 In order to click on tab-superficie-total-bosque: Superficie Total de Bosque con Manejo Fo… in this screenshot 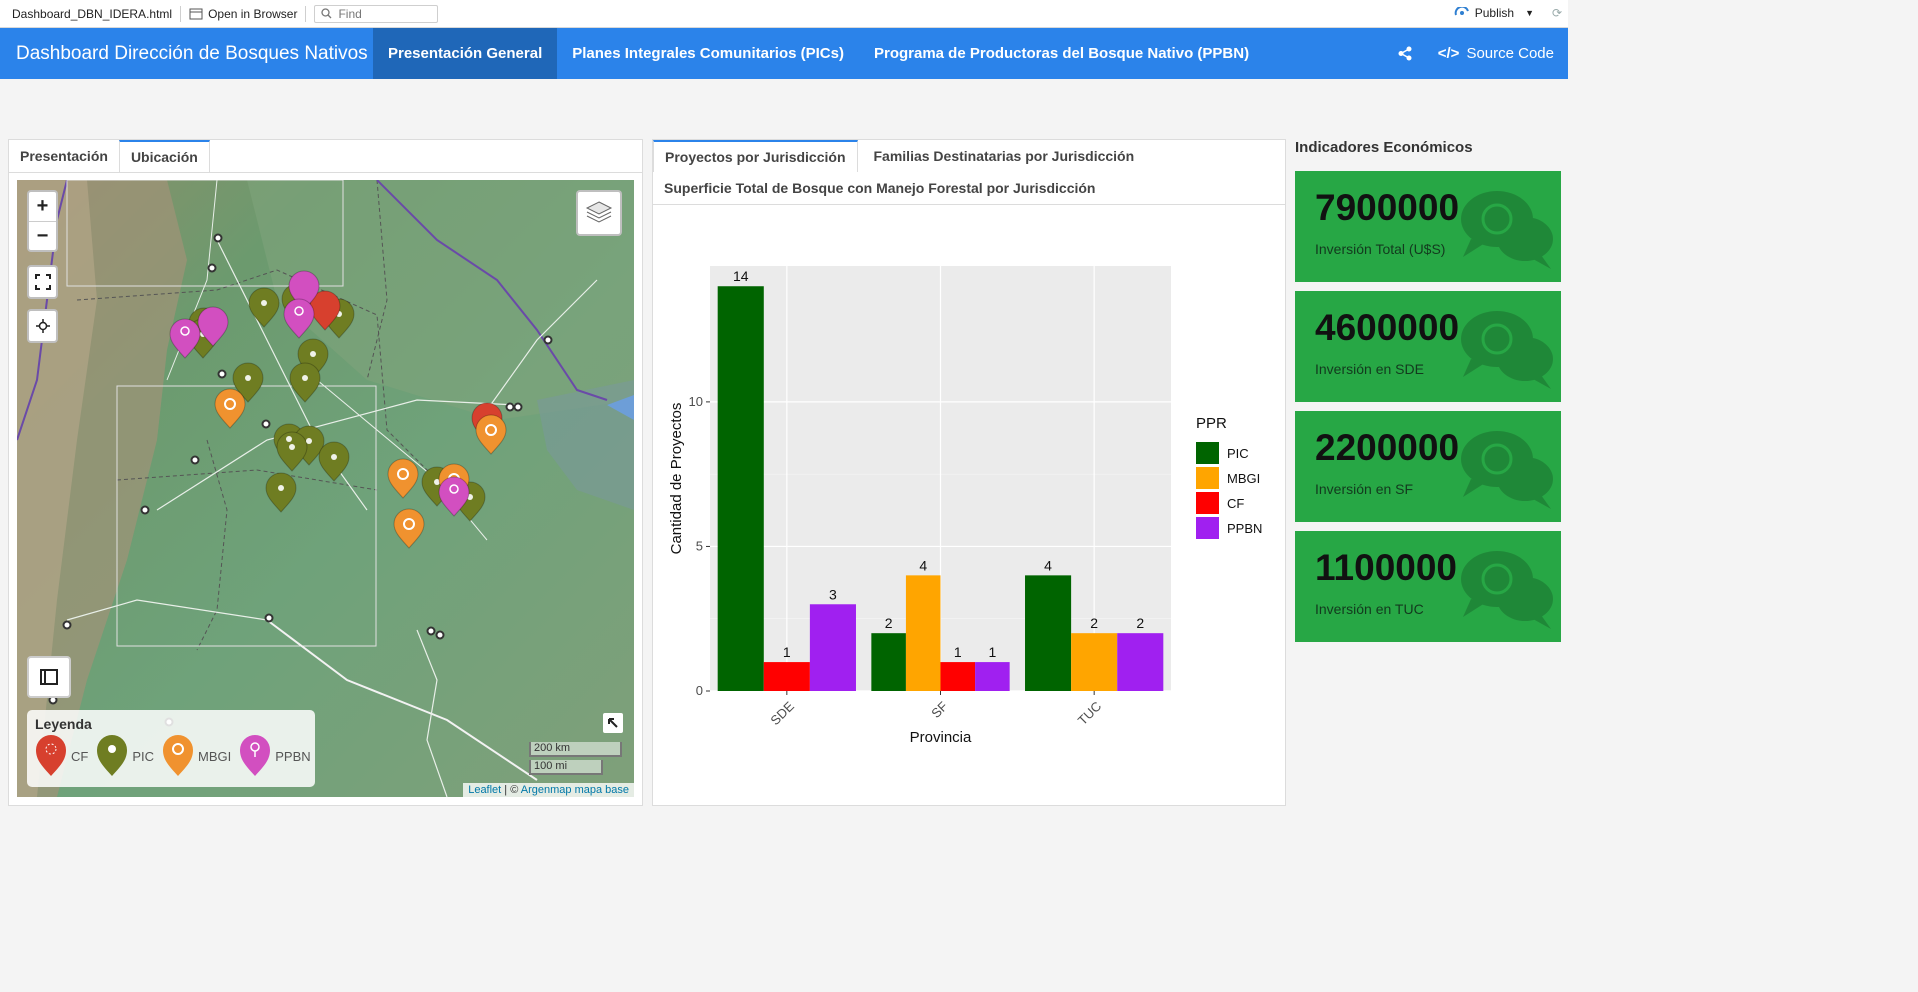, I will do `click(880, 188)`.